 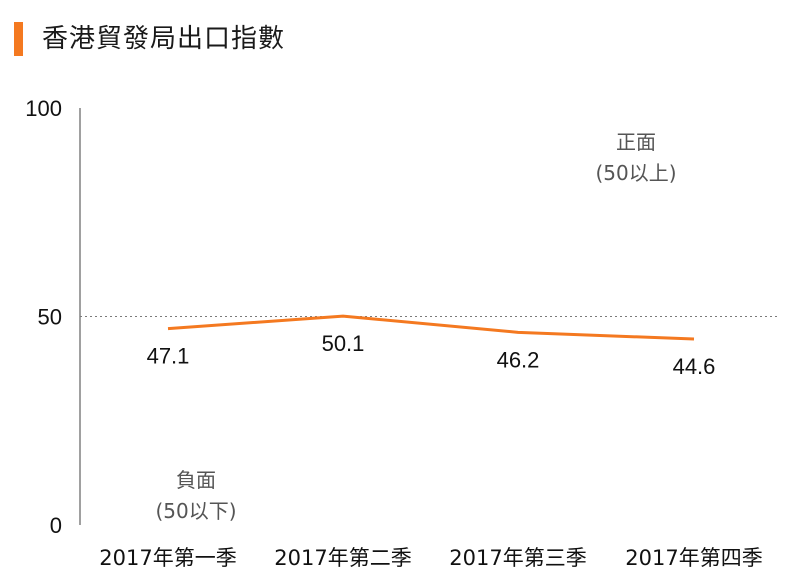 What do you see at coordinates (18, 39) in the screenshot?
I see `title-accent-bar` at bounding box center [18, 39].